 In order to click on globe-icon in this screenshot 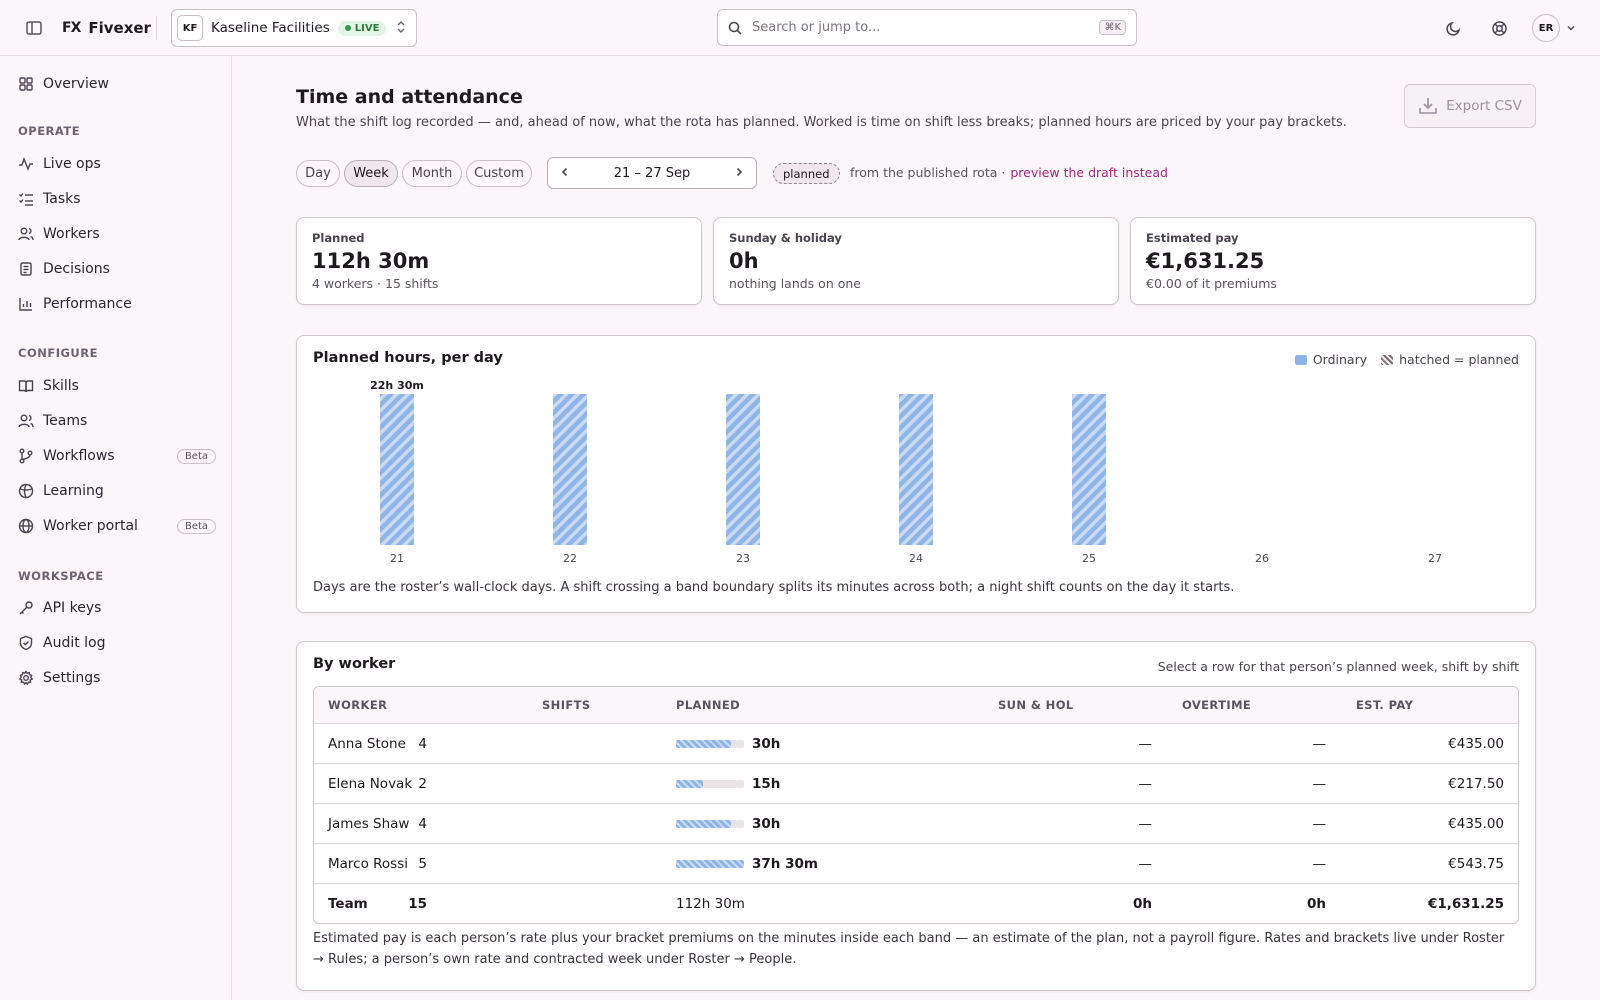, I will do `click(26, 526)`.